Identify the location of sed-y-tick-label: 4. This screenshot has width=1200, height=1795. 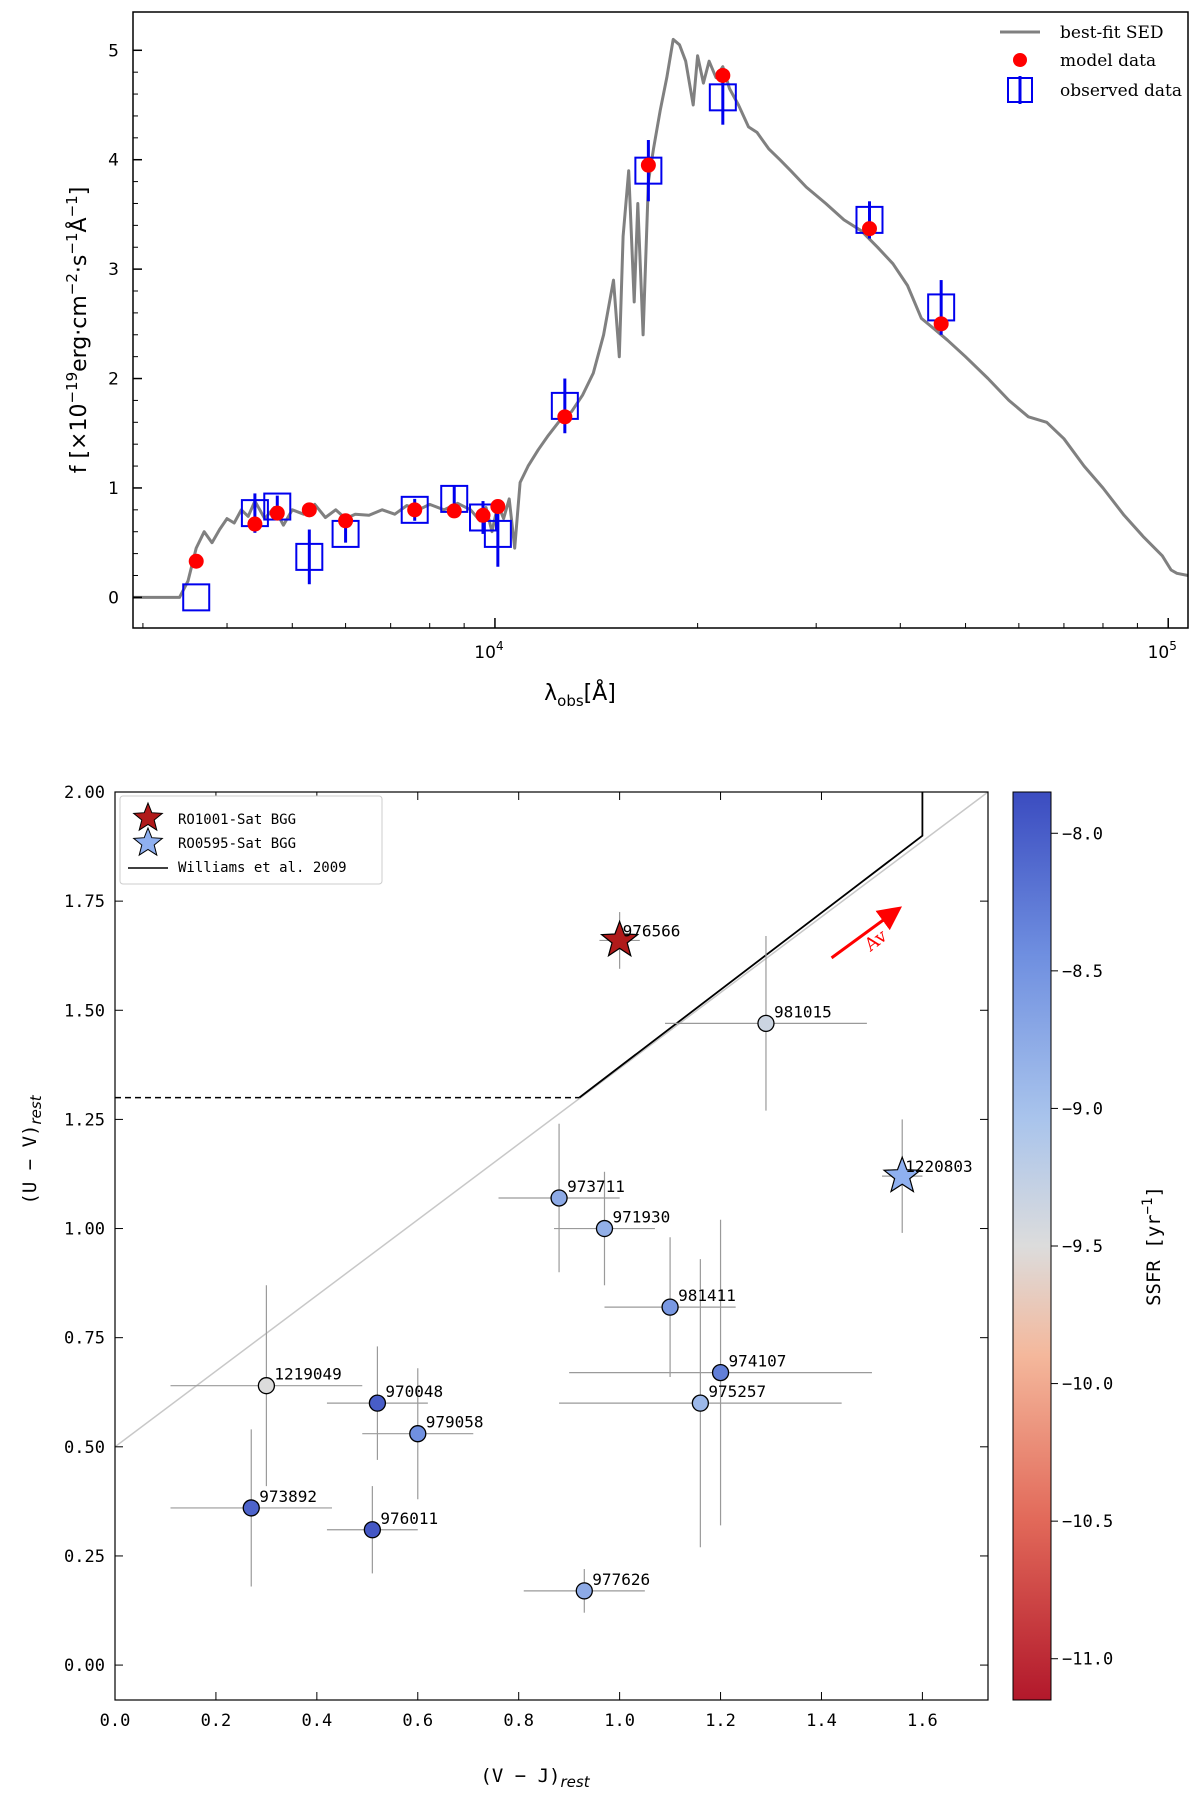
(113, 161).